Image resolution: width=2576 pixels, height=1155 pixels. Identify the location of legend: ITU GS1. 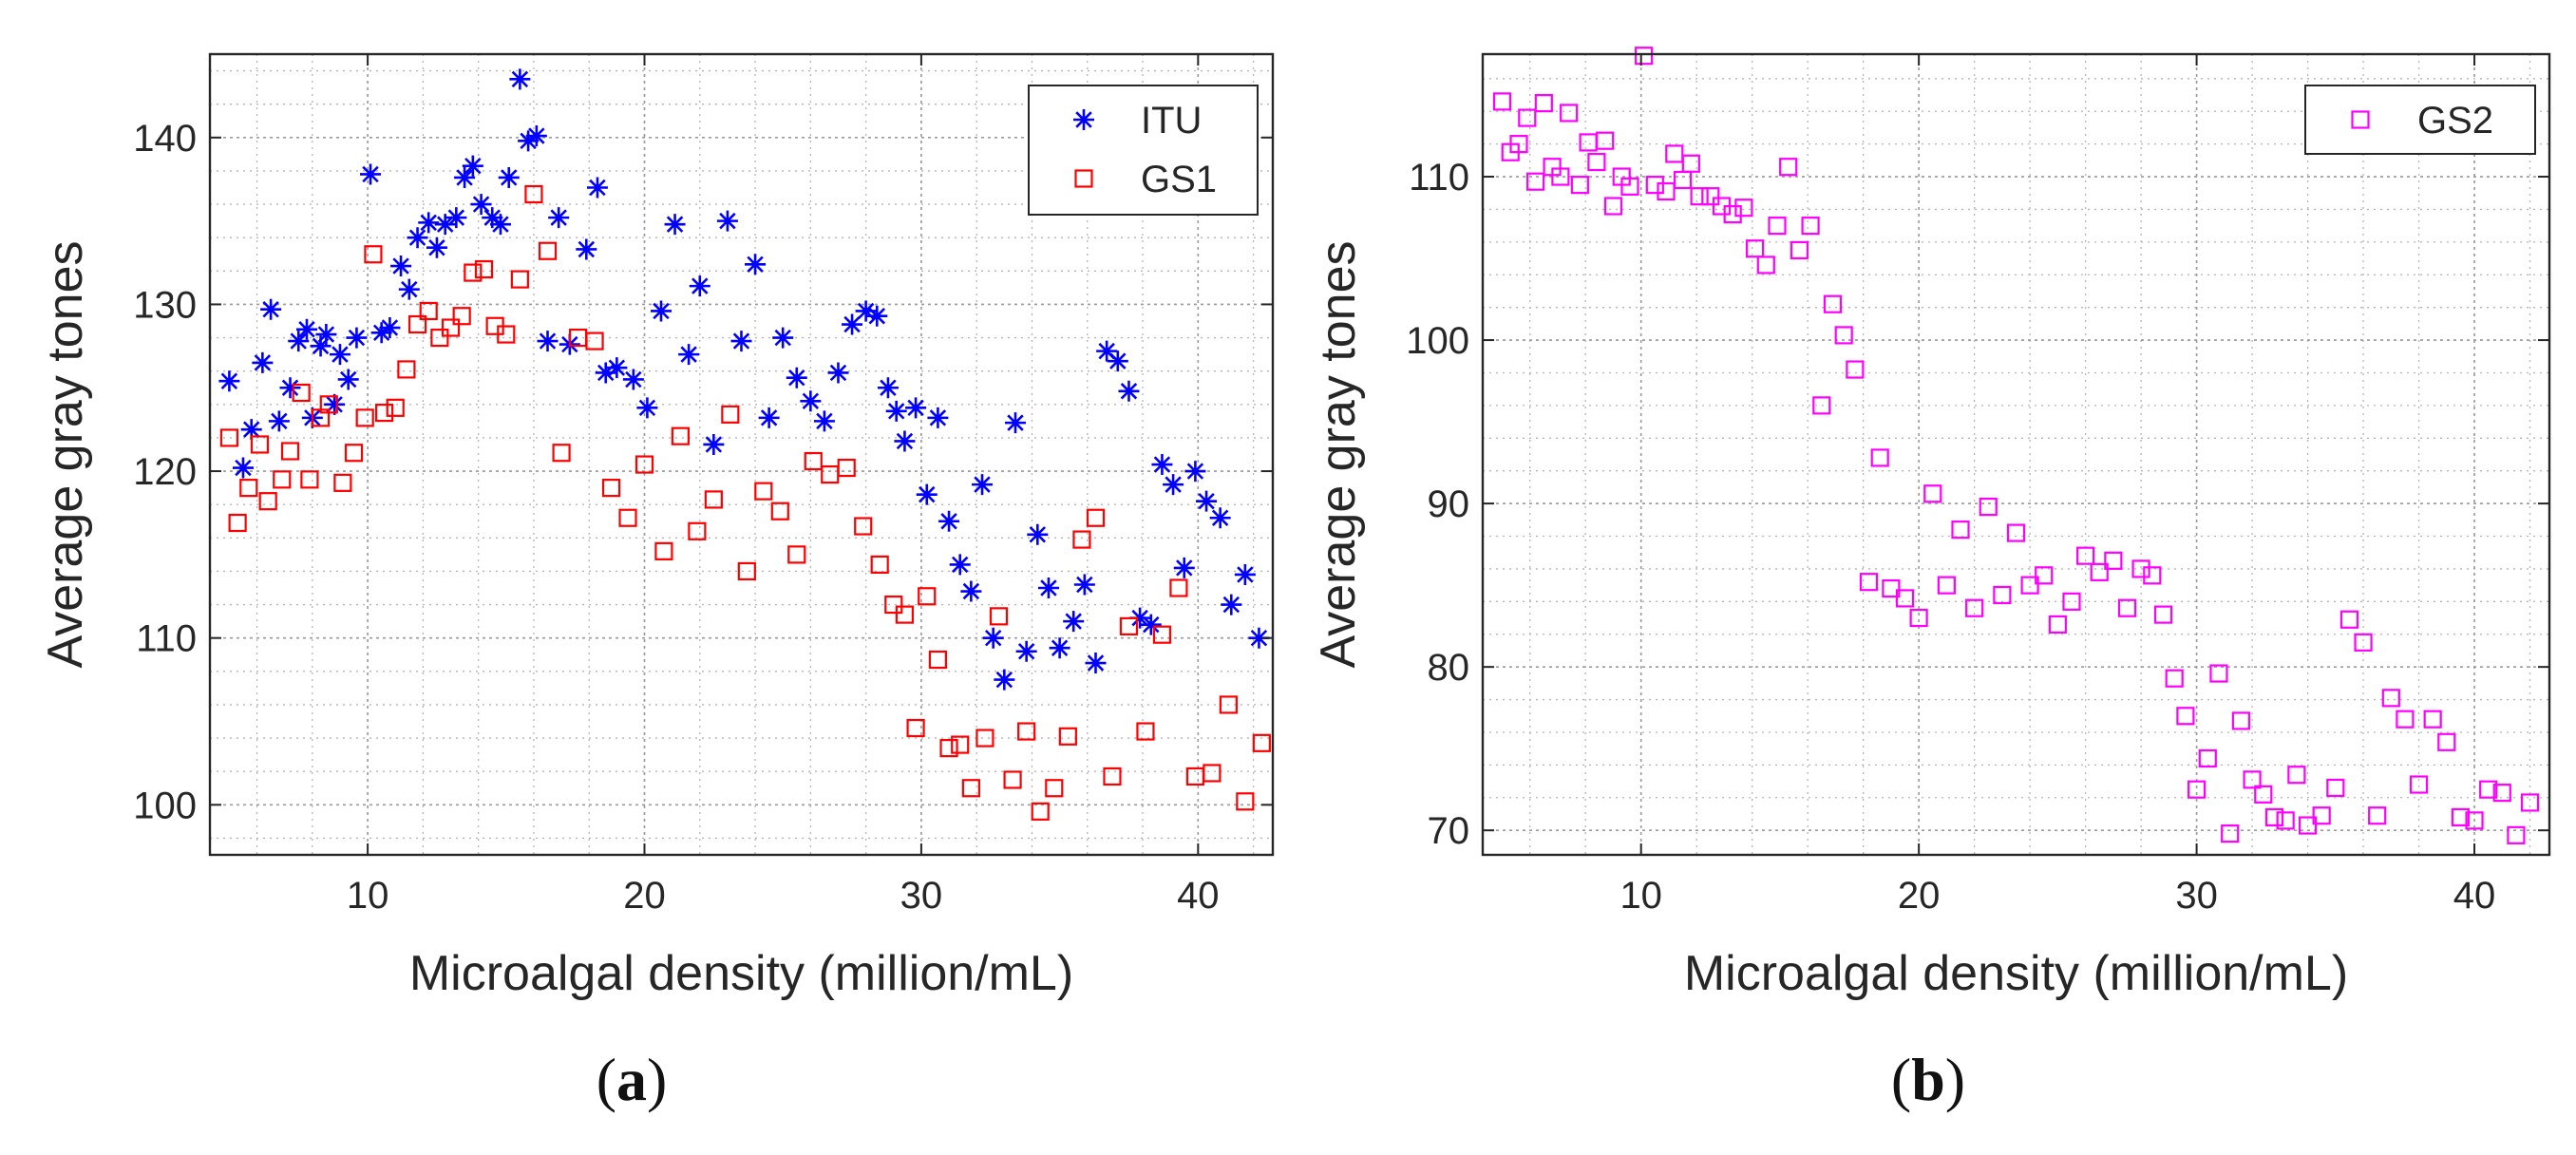
(1143, 151).